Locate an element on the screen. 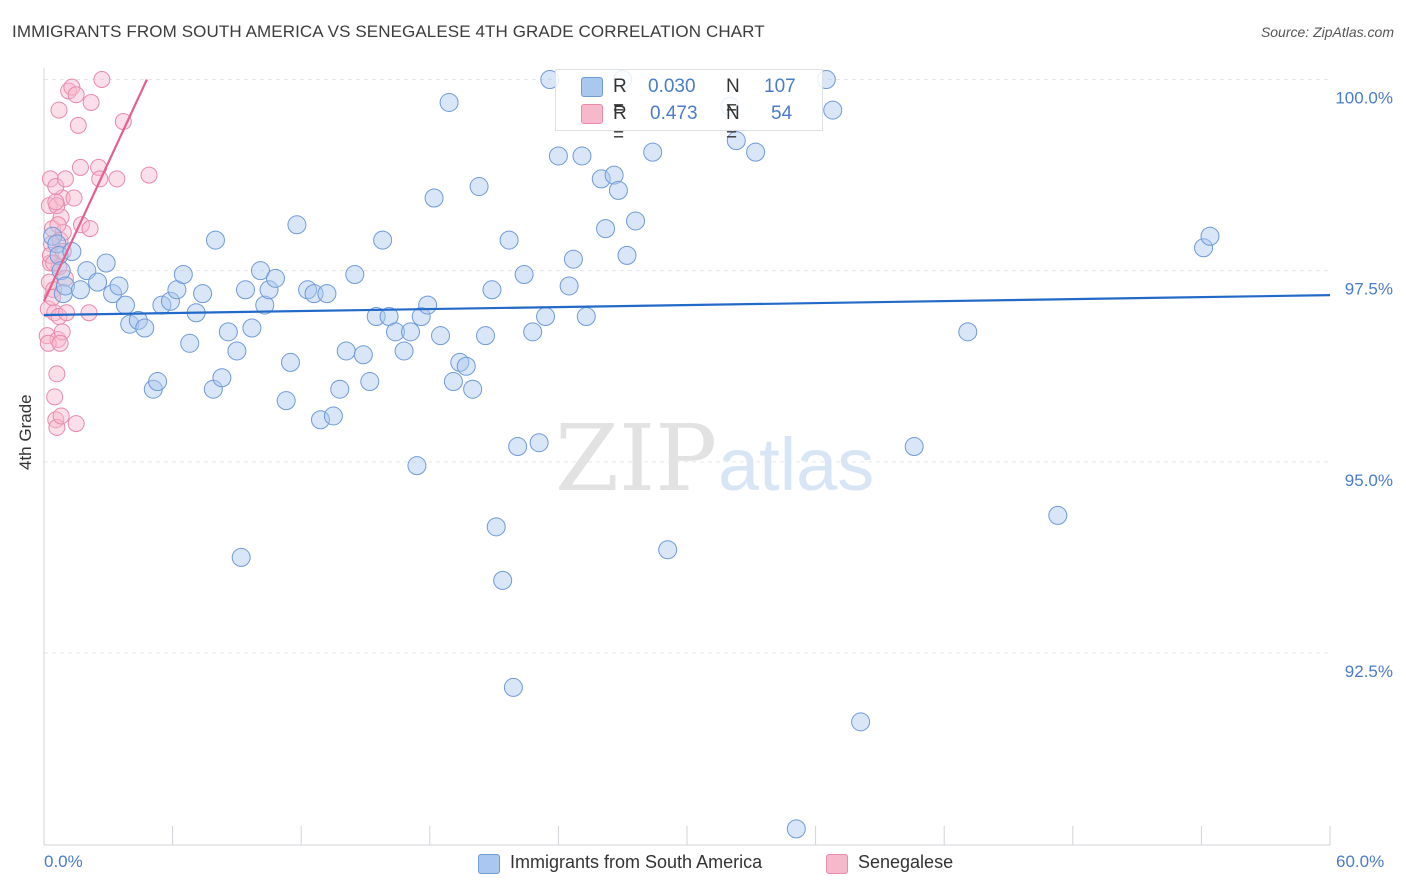 The height and width of the screenshot is (892, 1406). y-tick-label: 95.0% is located at coordinates (1369, 480).